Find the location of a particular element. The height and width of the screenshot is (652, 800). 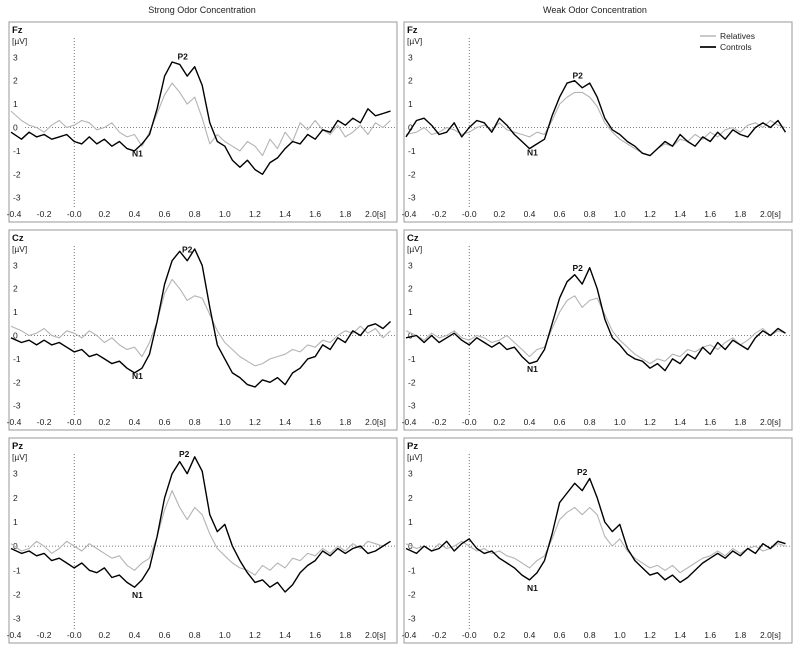

column-title-weak: Weak Odor Concentration is located at coordinates (595, 10).